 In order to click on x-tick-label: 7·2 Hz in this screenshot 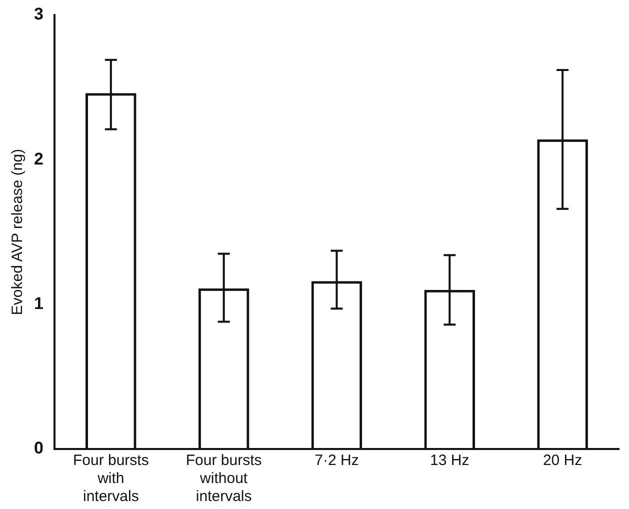, I will do `click(336, 461)`.